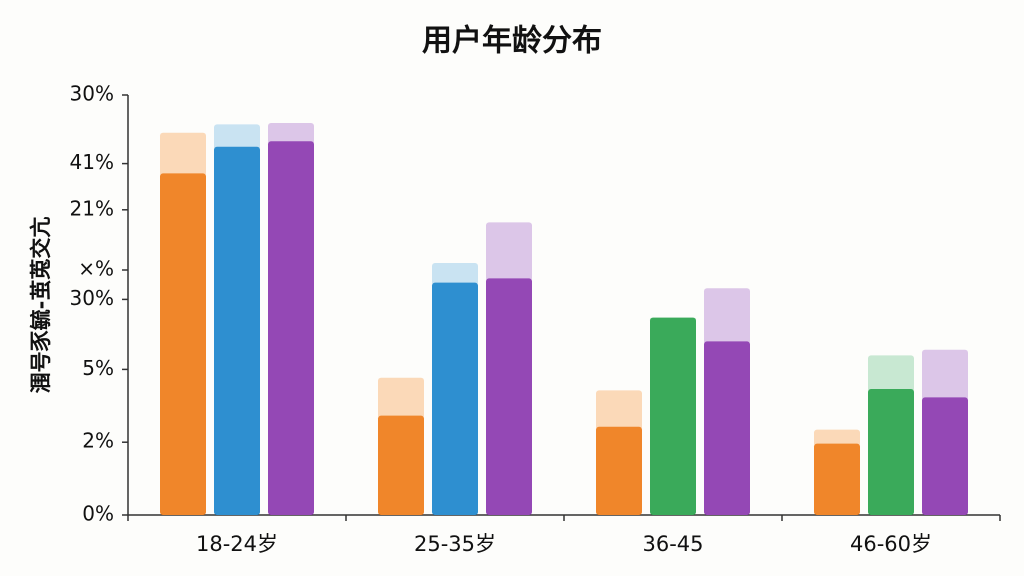 The width and height of the screenshot is (1024, 576). Describe the element at coordinates (455, 544) in the screenshot. I see `x-tick-label: 25-35岁` at that location.